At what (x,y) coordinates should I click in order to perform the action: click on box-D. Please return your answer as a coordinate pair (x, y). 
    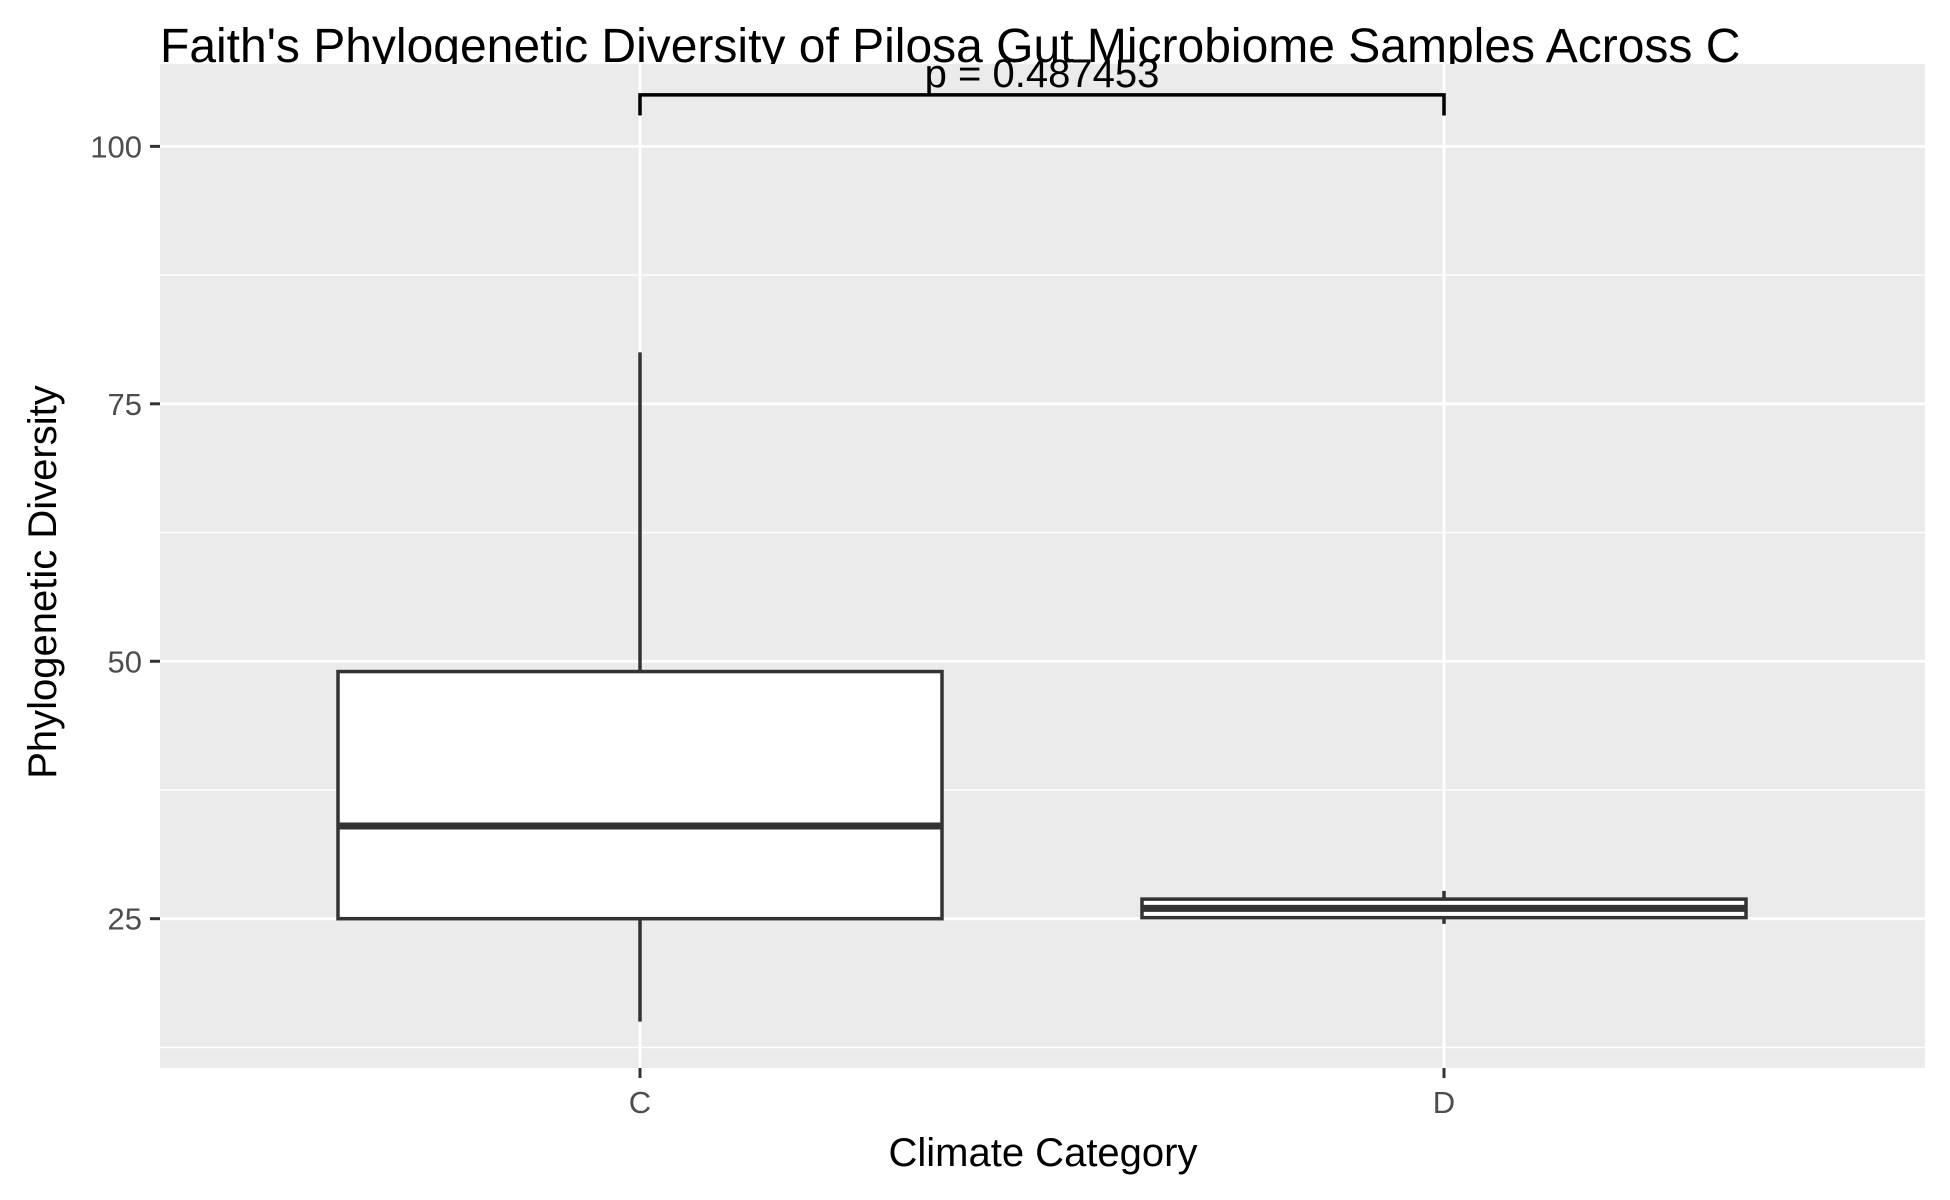
    Looking at the image, I should click on (1444, 907).